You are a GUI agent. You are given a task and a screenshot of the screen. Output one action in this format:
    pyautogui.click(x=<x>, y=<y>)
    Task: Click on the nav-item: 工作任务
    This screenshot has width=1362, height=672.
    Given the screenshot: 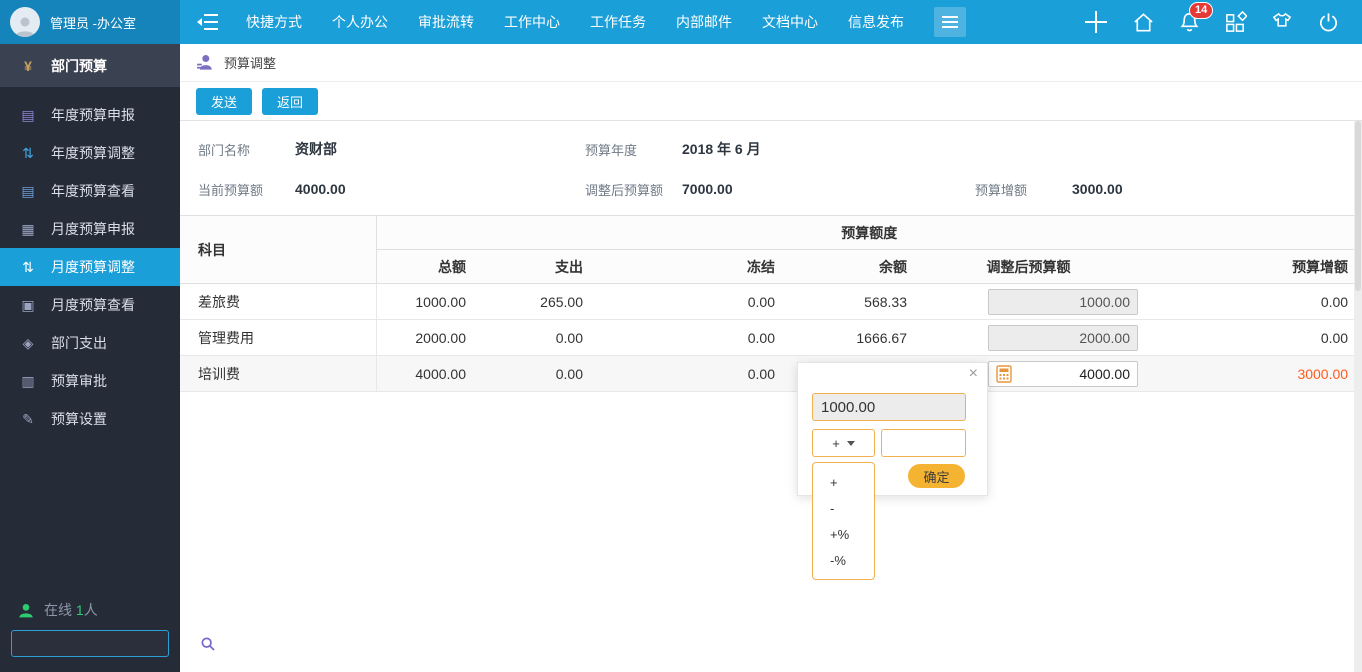 What is the action you would take?
    pyautogui.click(x=618, y=22)
    